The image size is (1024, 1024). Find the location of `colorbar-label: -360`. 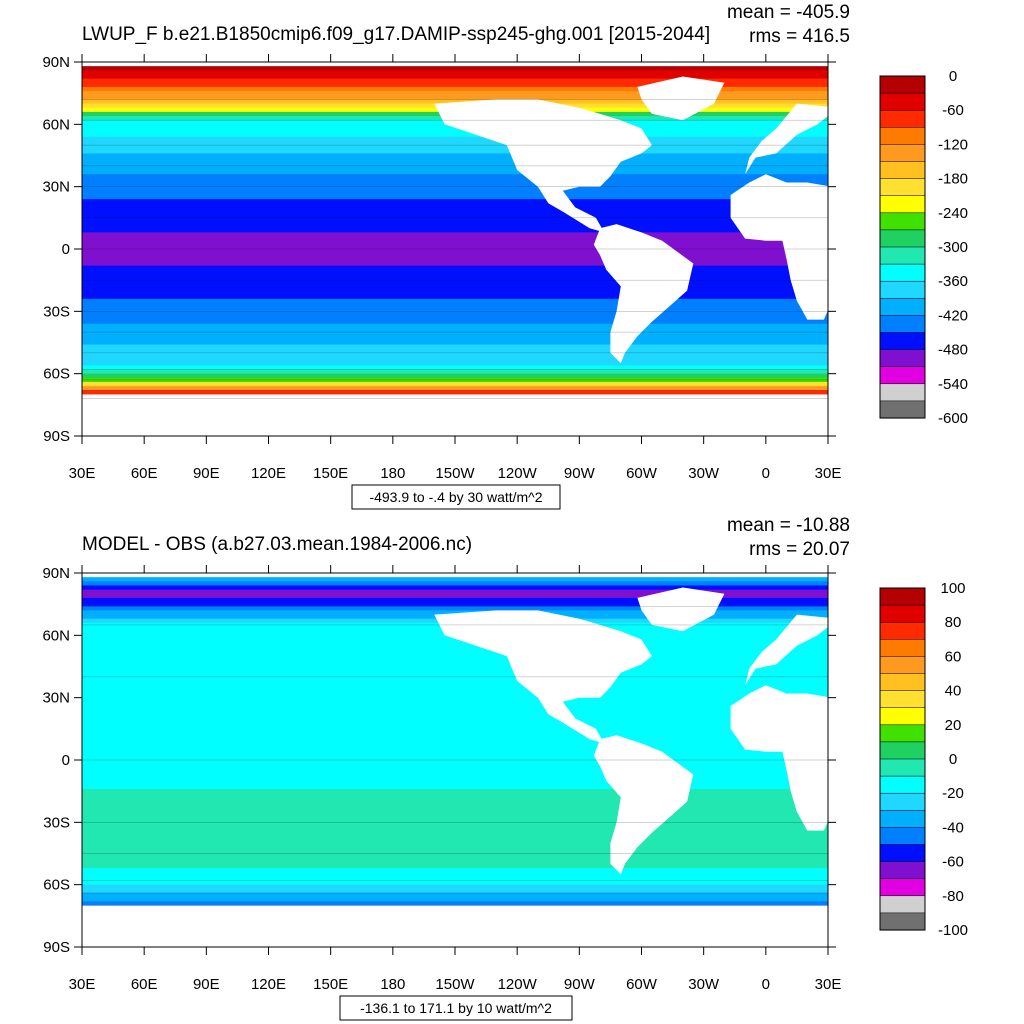

colorbar-label: -360 is located at coordinates (953, 281).